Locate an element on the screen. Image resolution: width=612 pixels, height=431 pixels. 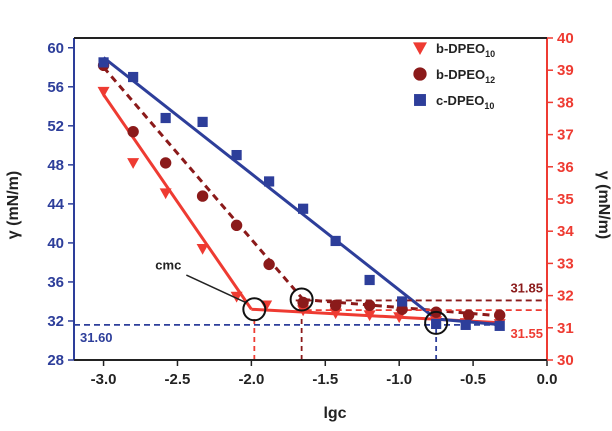
y-right-tick-label: 38 is located at coordinates (565, 102).